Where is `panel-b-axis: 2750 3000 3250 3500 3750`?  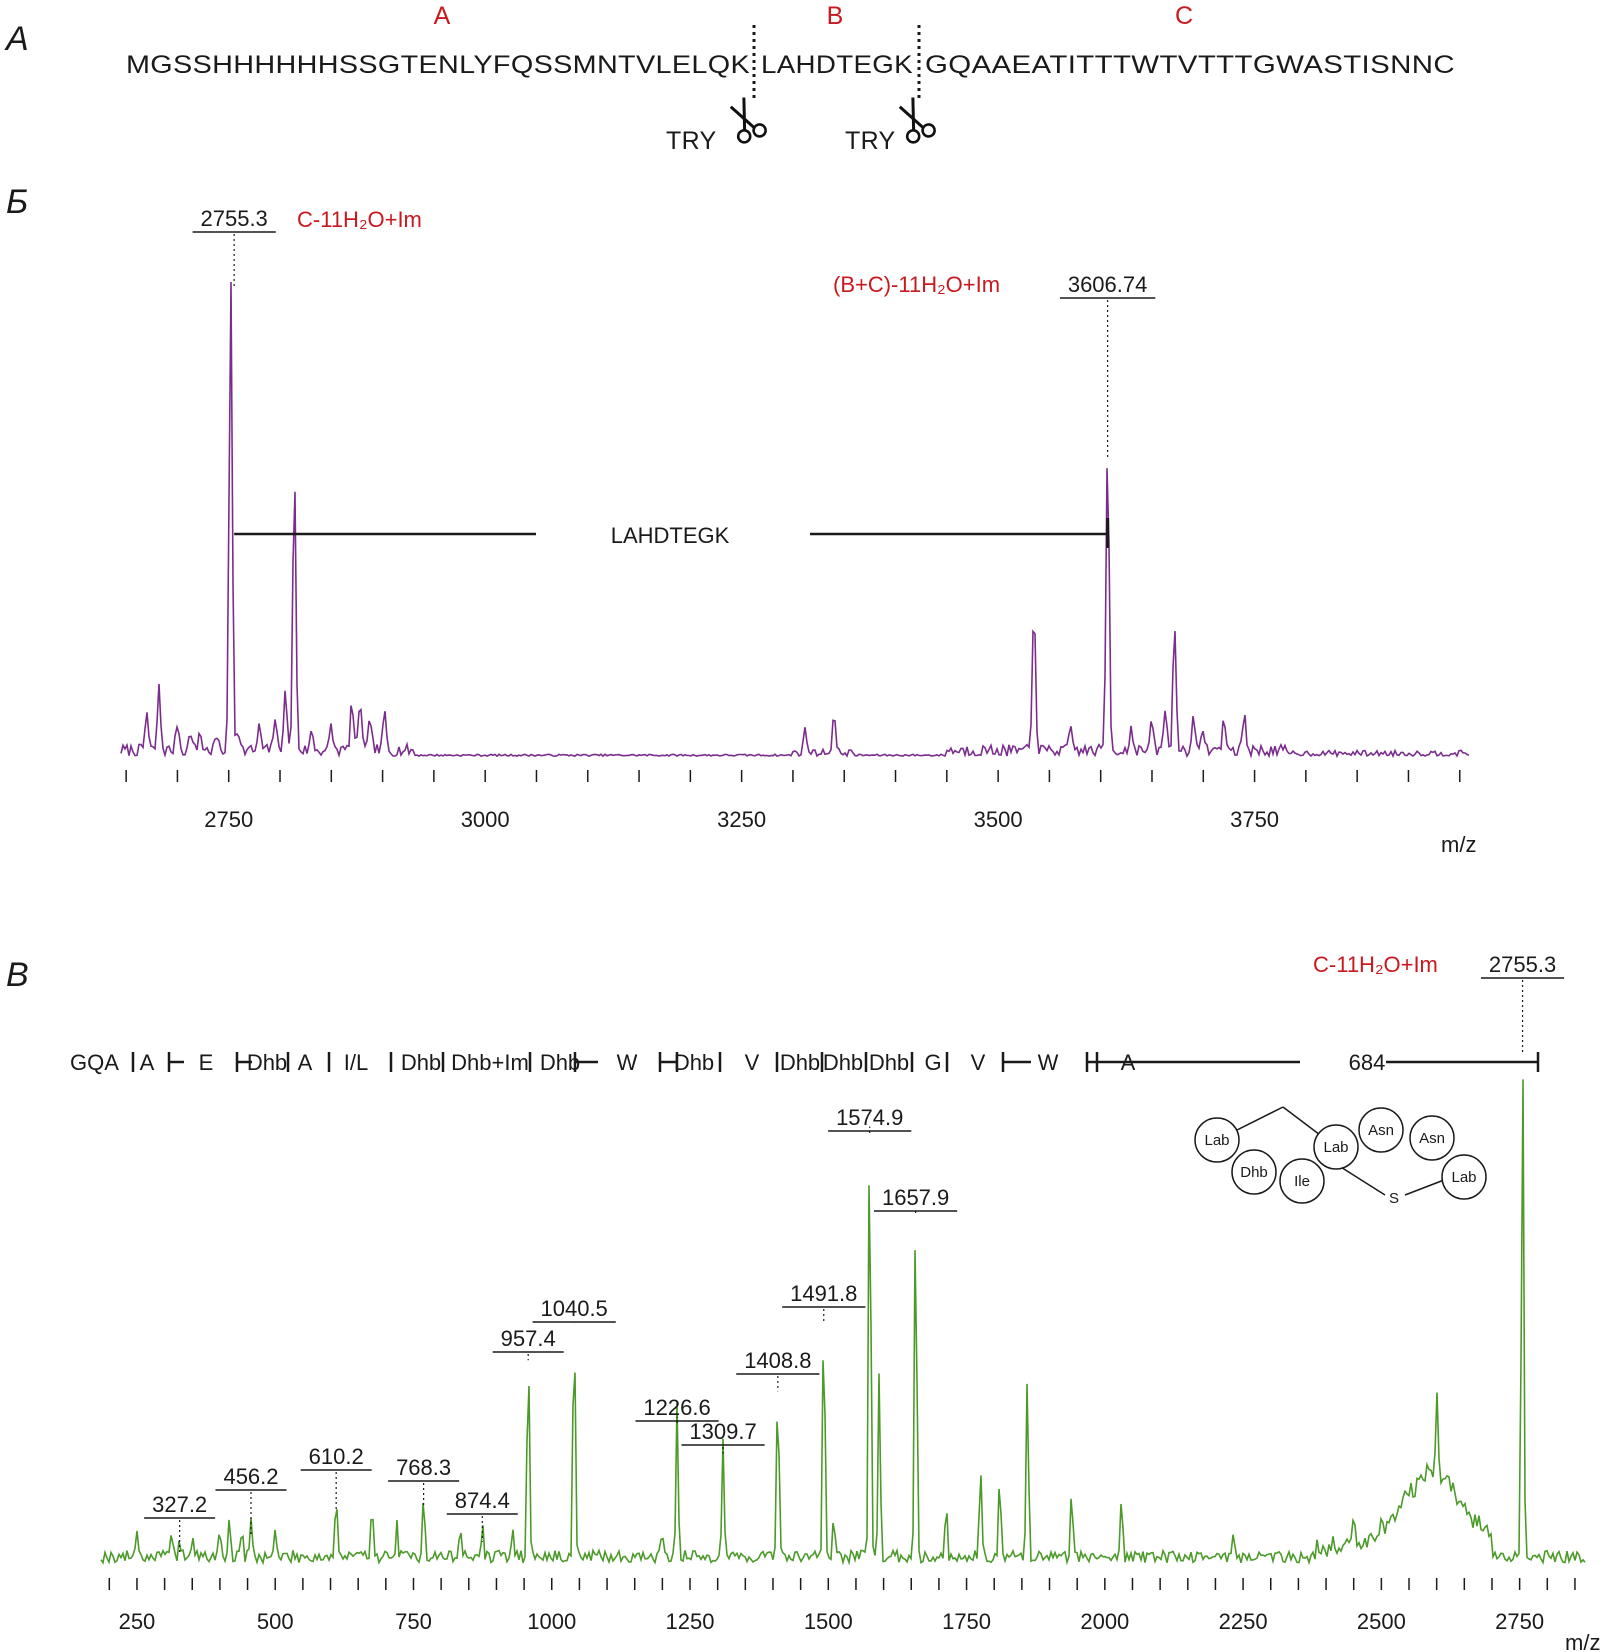
panel-b-axis: 2750 3000 3250 3500 3750 is located at coordinates (793, 801).